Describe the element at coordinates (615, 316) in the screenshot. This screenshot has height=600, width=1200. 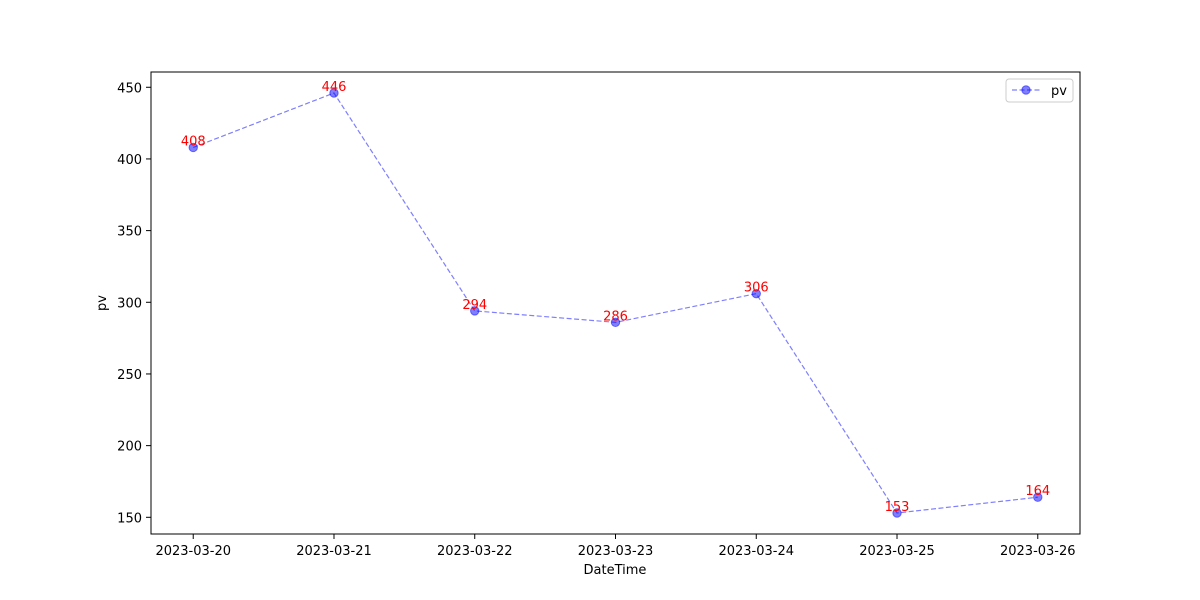
I see `value-label: 286` at that location.